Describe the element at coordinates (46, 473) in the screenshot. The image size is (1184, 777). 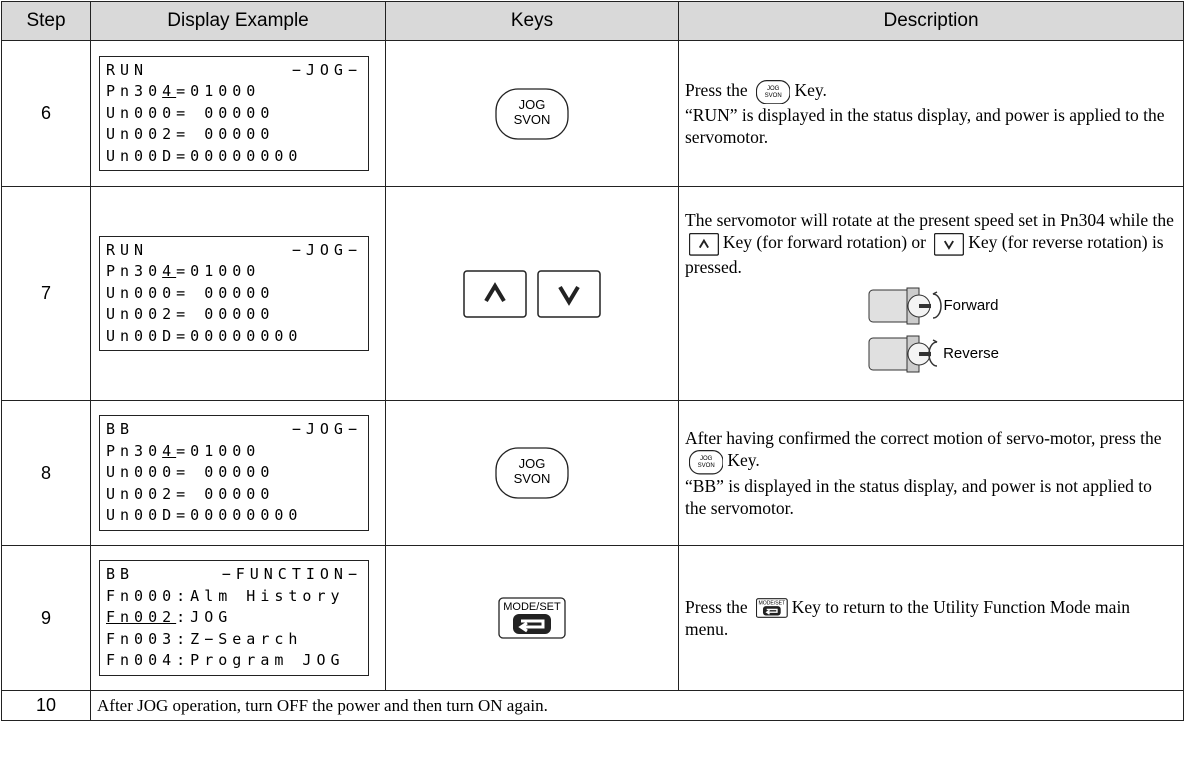
I see `step-cell: 8` at that location.